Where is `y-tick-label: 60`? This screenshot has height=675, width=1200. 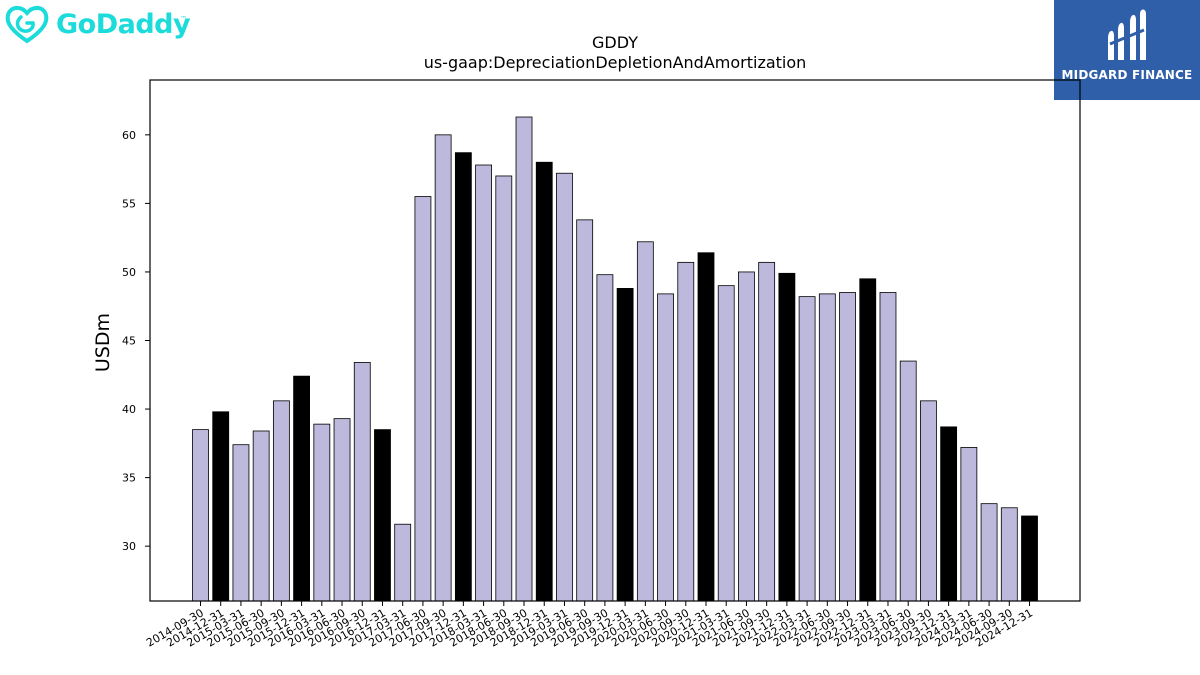 y-tick-label: 60 is located at coordinates (129, 135).